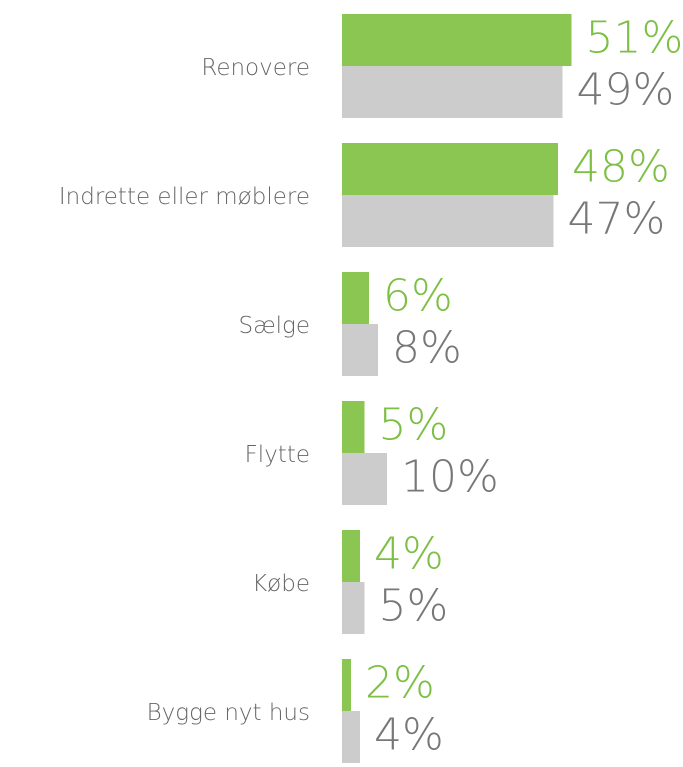 The height and width of the screenshot is (767, 683). I want to click on value-label: 51%, so click(634, 38).